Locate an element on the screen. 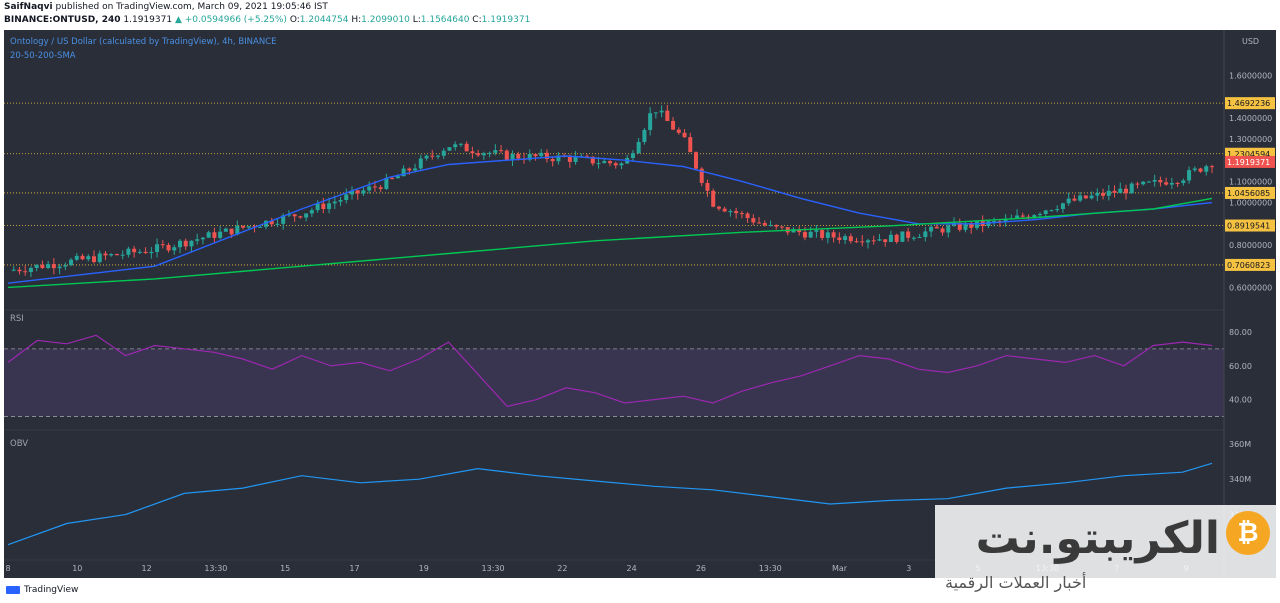 The image size is (1280, 603). level-tag-label: 1.2304594 is located at coordinates (1248, 154).